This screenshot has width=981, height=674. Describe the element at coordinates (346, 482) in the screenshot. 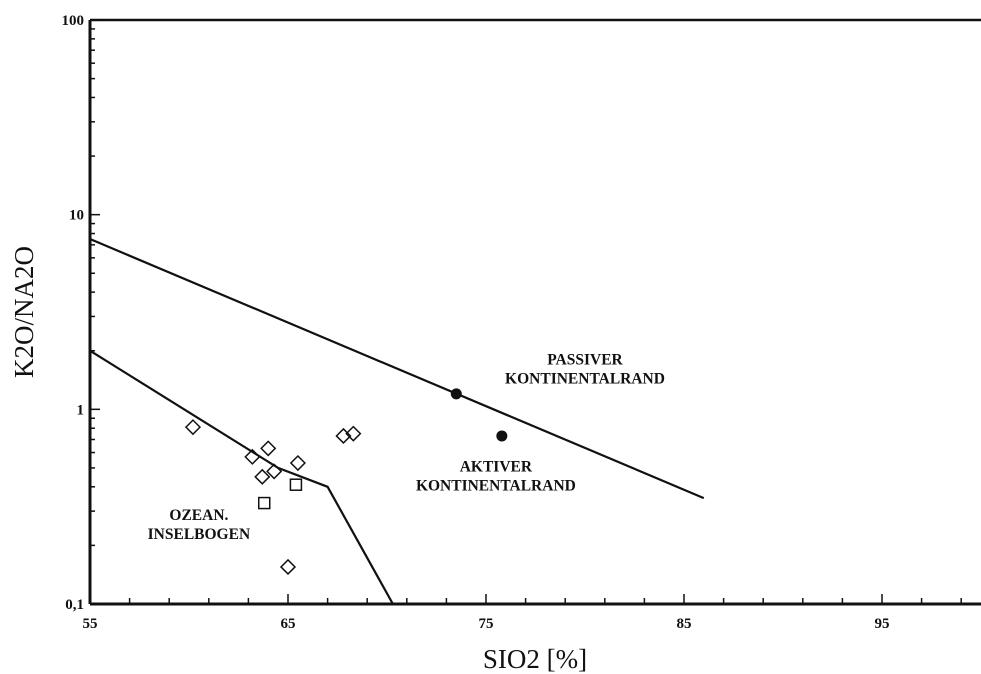

I see `data-points` at that location.